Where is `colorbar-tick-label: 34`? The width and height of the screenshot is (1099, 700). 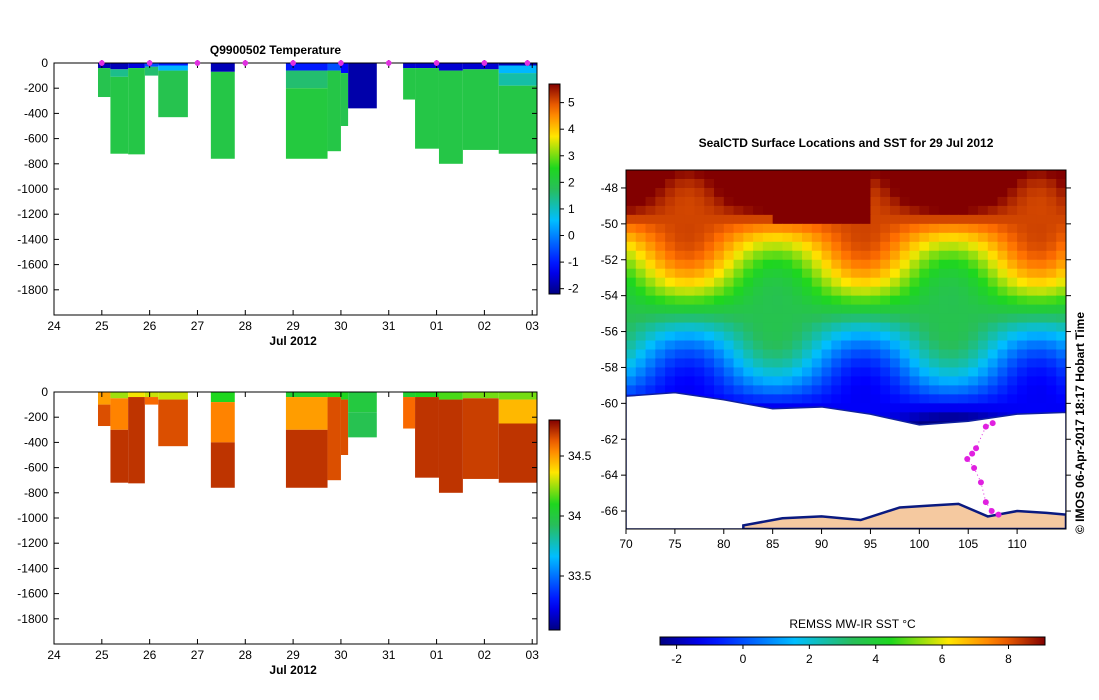
colorbar-tick-label: 34 is located at coordinates (575, 516).